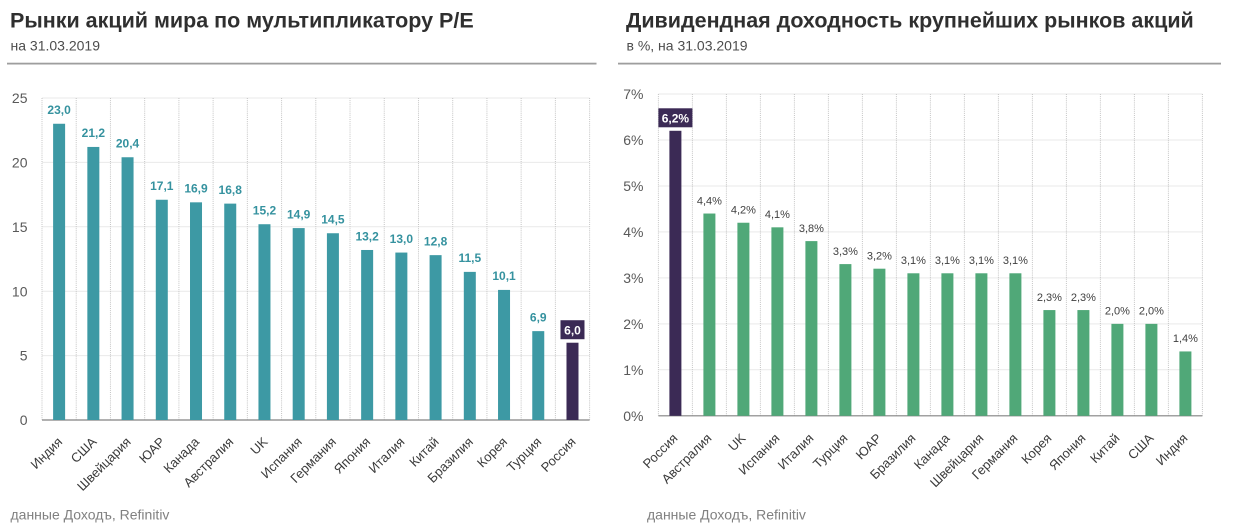  Describe the element at coordinates (633, 94) in the screenshot. I see `svg-text: 7%` at that location.